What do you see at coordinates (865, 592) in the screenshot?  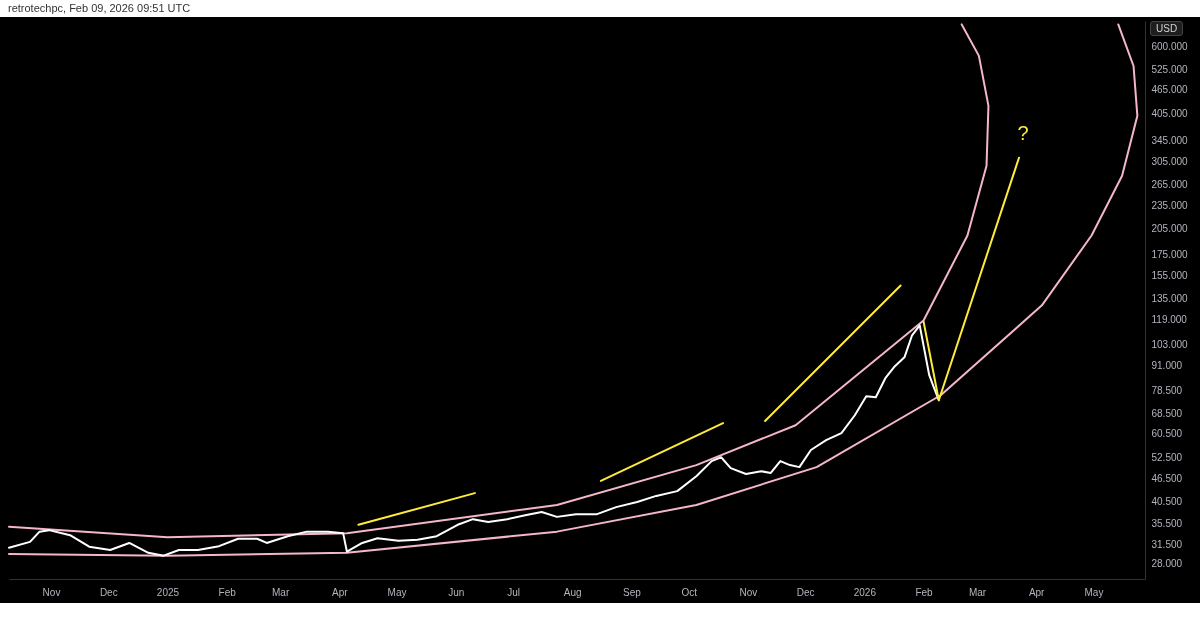 I see `x-tick-label: 2026` at bounding box center [865, 592].